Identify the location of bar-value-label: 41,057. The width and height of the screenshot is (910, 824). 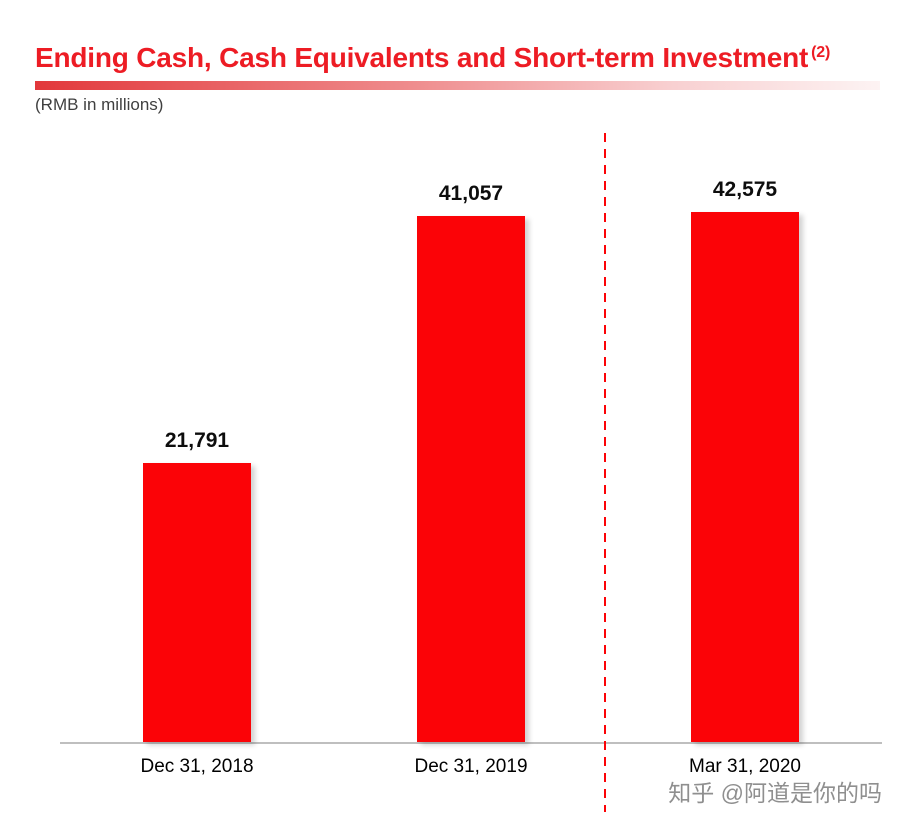
(471, 193).